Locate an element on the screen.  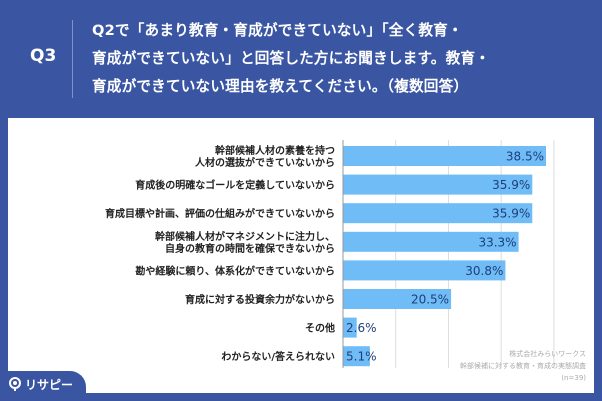
pin-icon is located at coordinates (15, 384).